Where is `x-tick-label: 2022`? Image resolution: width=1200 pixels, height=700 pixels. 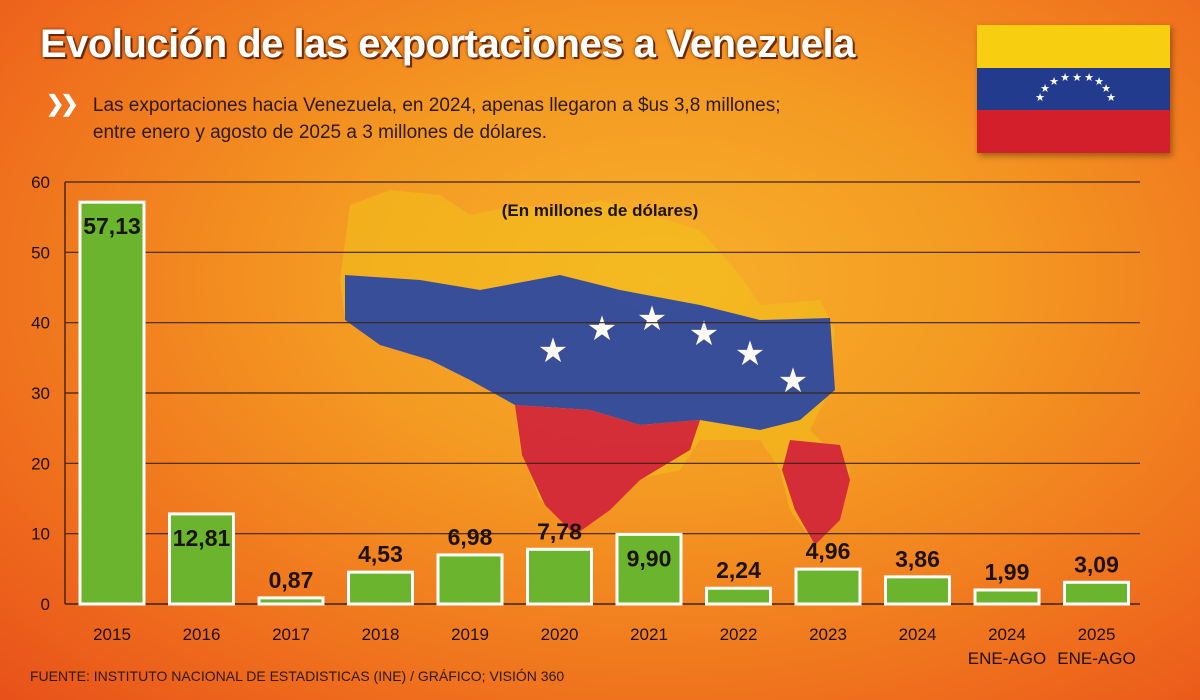 x-tick-label: 2022 is located at coordinates (739, 634).